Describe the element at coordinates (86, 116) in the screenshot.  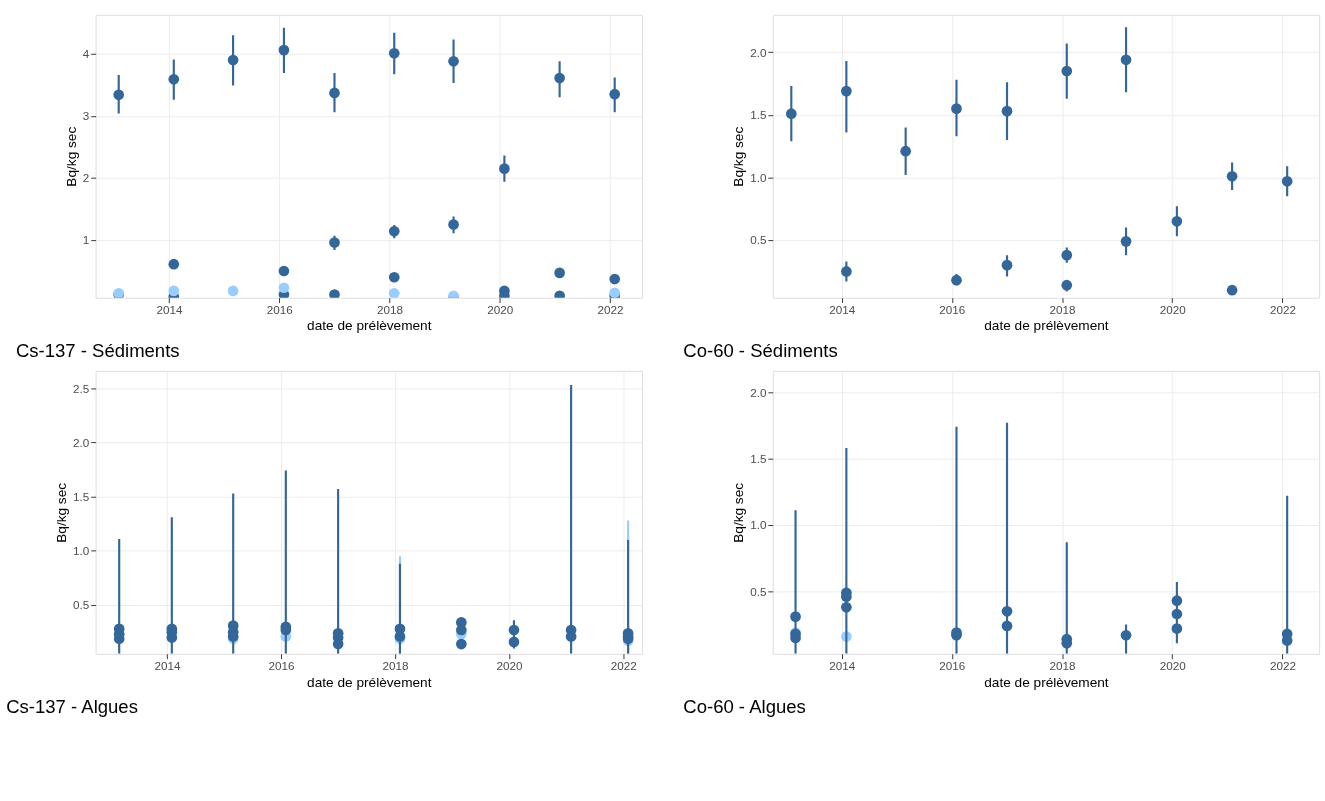
I see `y-tick-label: 3` at that location.